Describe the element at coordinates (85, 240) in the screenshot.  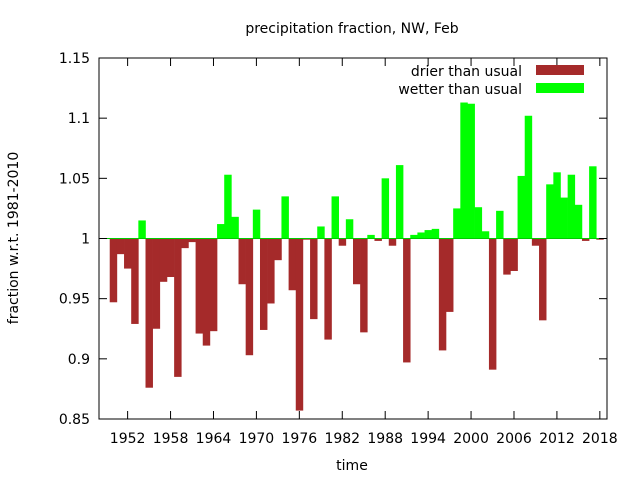
I see `y-tick-label: 1` at that location.